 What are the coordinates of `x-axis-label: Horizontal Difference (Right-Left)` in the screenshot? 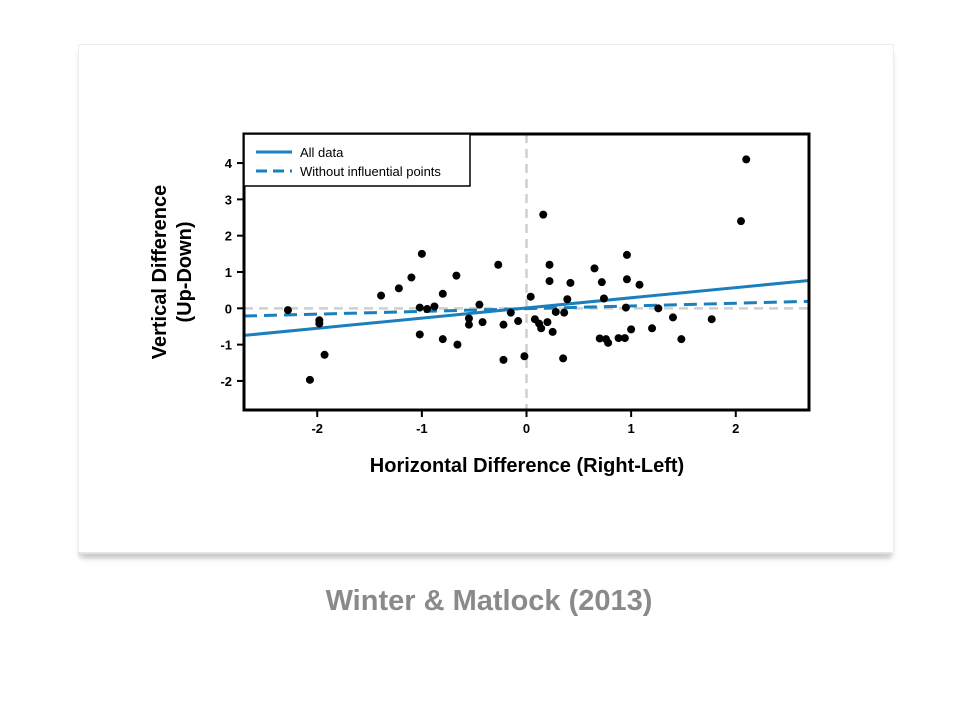 It's located at (527, 466).